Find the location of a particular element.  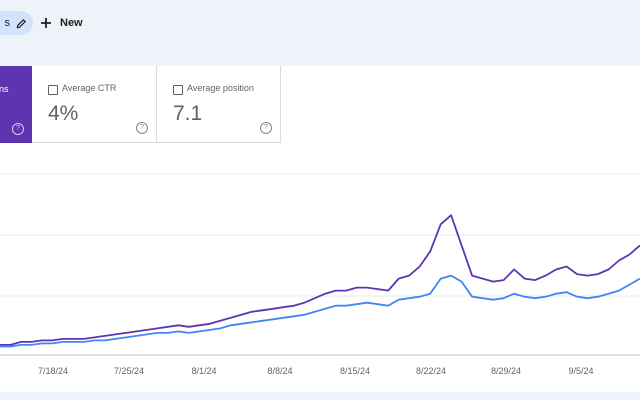

page-bottom is located at coordinates (320, 396).